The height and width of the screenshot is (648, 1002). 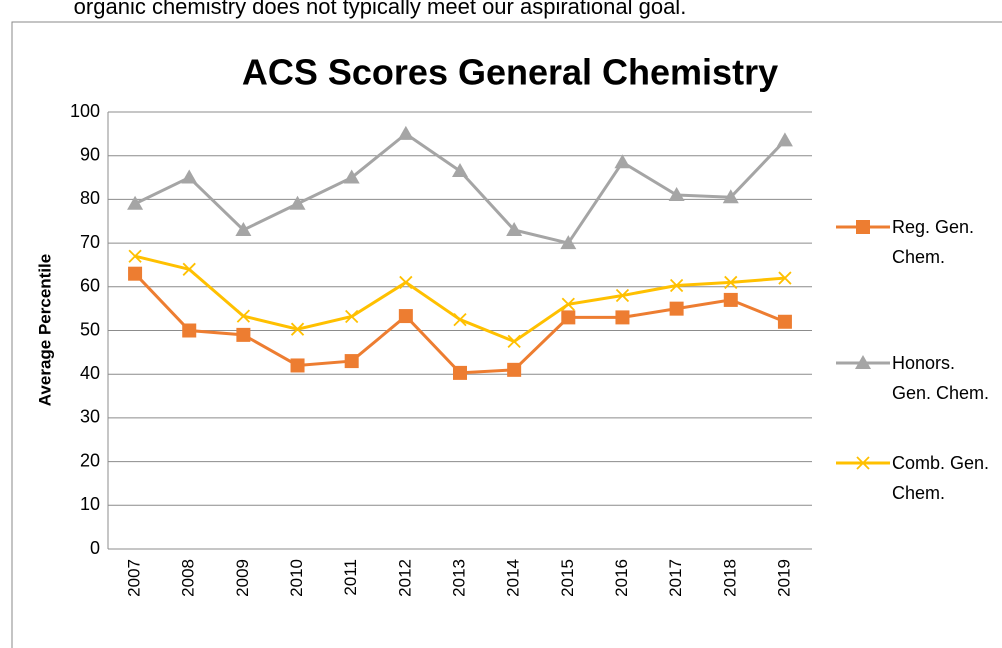 I want to click on y-tick-label: 60, so click(x=90, y=286).